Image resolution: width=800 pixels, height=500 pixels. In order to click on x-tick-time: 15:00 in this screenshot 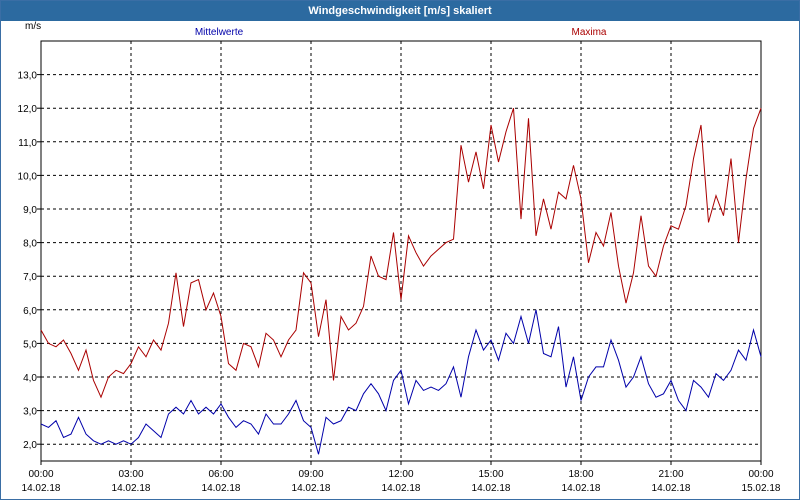, I will do `click(490, 474)`.